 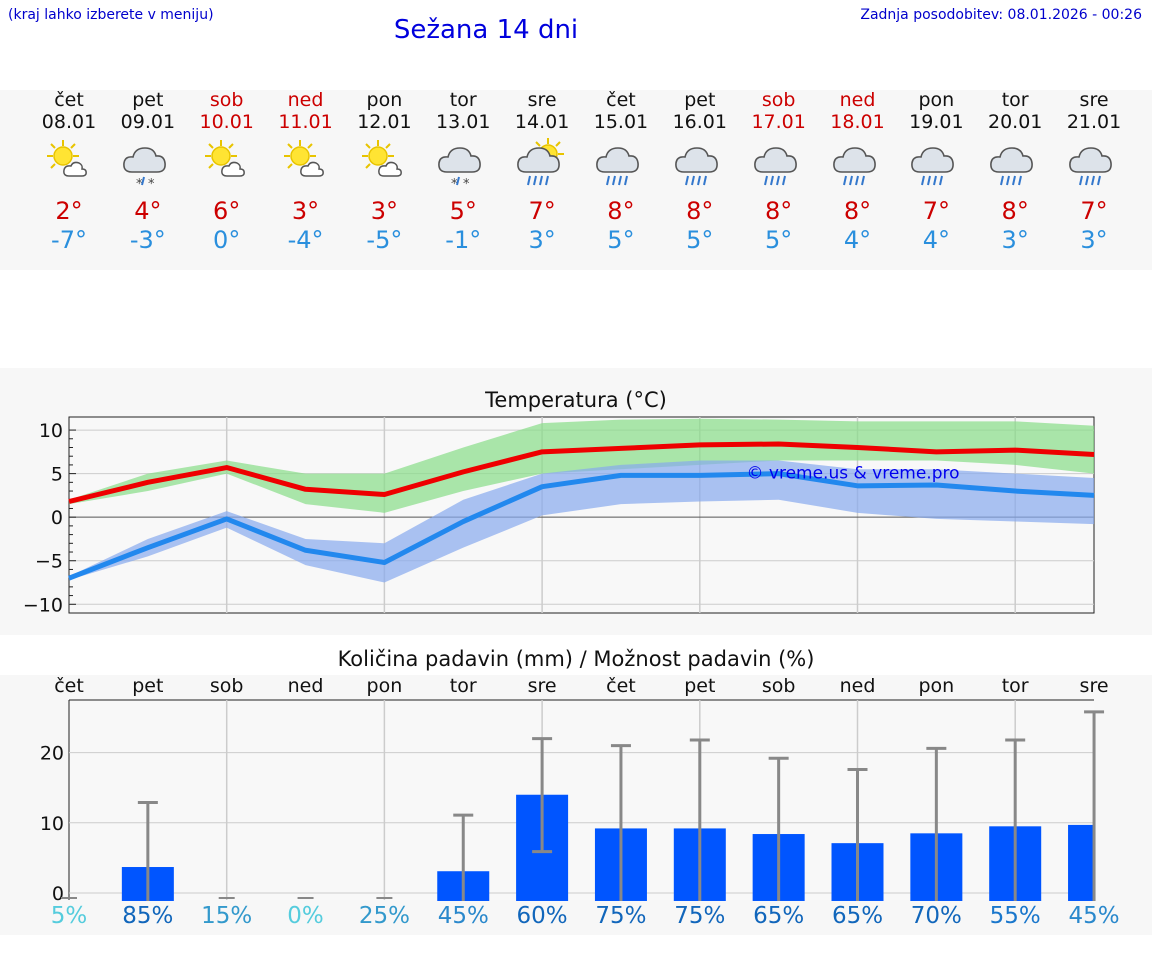 What do you see at coordinates (936, 916) in the screenshot?
I see `precip-probability: 70%` at bounding box center [936, 916].